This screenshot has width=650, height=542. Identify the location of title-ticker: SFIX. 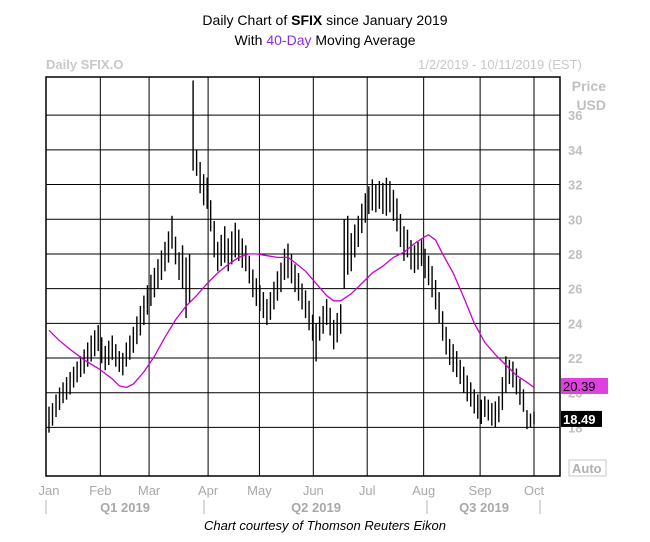
(307, 20).